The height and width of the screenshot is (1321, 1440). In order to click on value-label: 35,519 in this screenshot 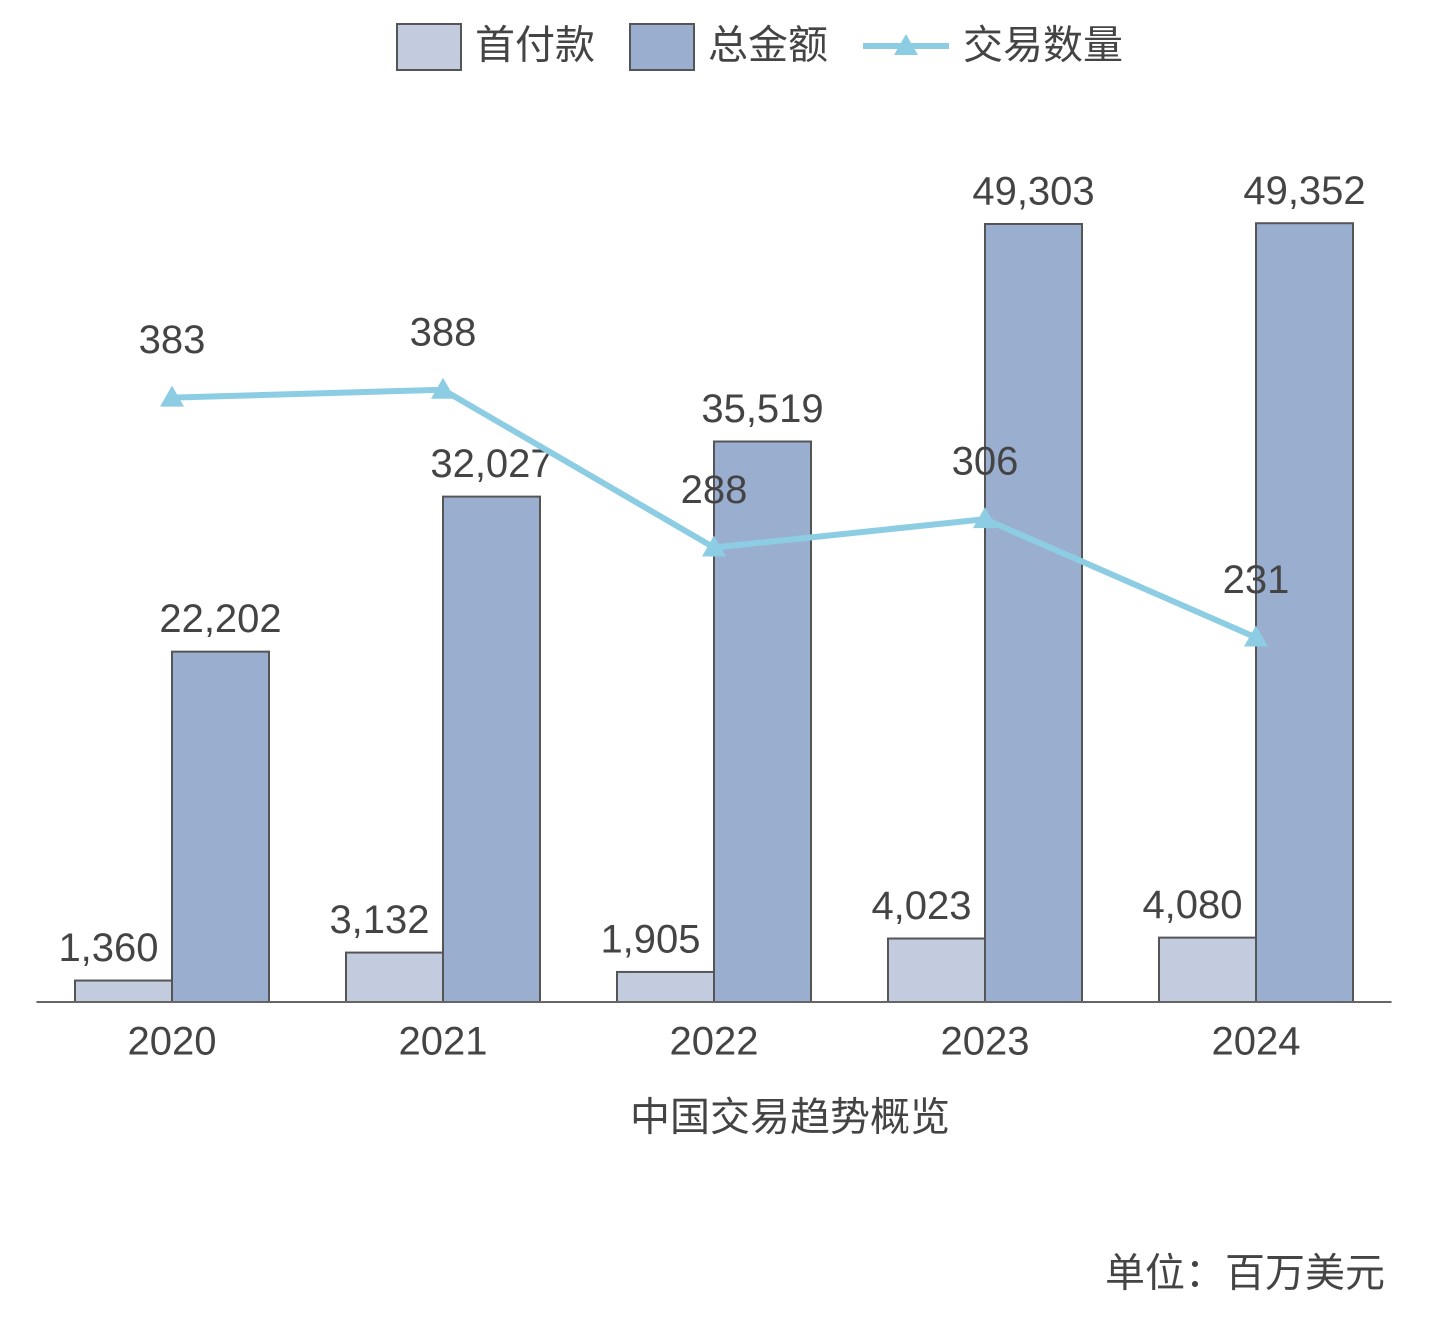, I will do `click(762, 409)`.